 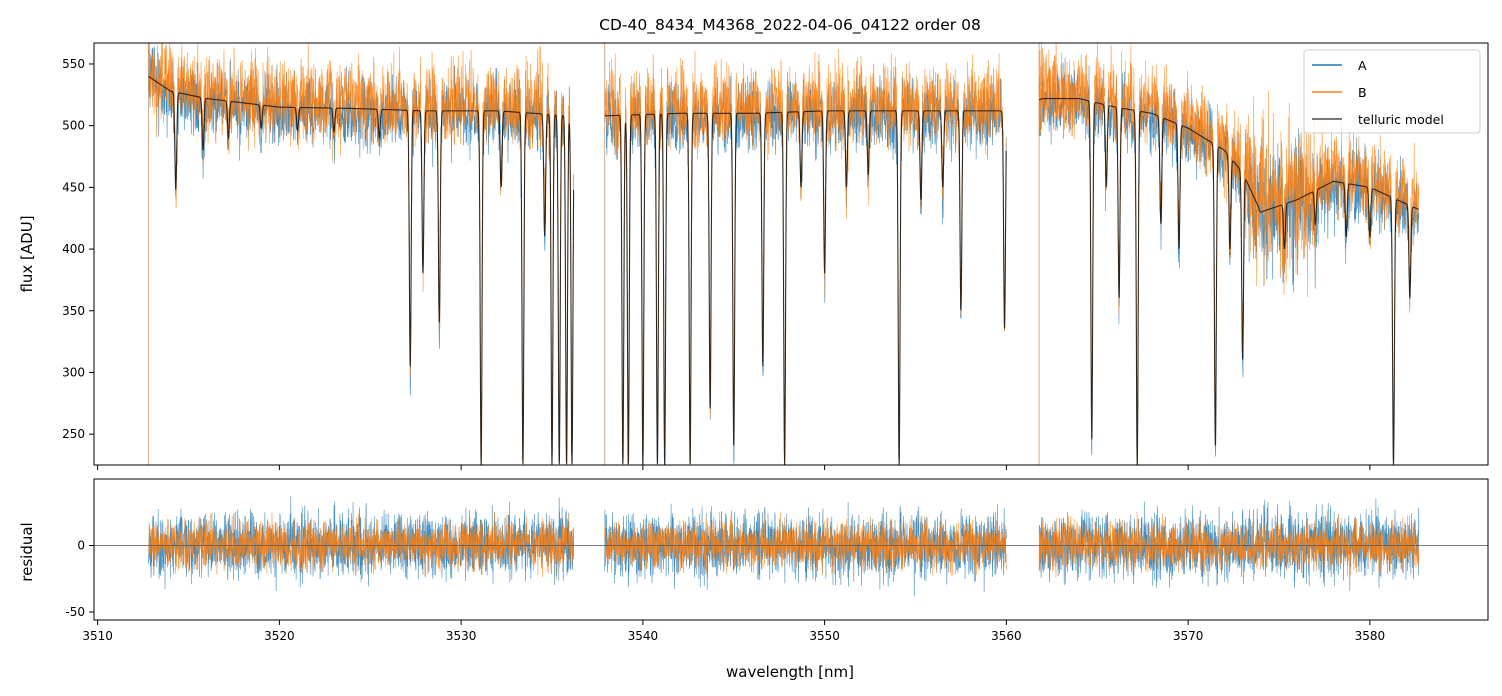 I want to click on flux-y-ticks: 250 300 350 400 450 500 550, so click(x=78, y=249).